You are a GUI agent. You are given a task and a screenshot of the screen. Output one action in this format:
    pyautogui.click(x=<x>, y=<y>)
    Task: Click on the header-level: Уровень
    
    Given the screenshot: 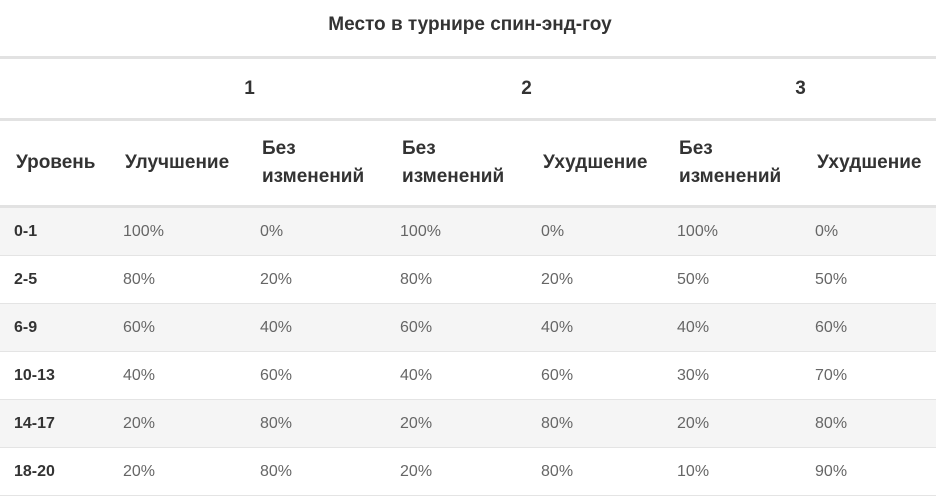 What is the action you would take?
    pyautogui.click(x=55, y=163)
    